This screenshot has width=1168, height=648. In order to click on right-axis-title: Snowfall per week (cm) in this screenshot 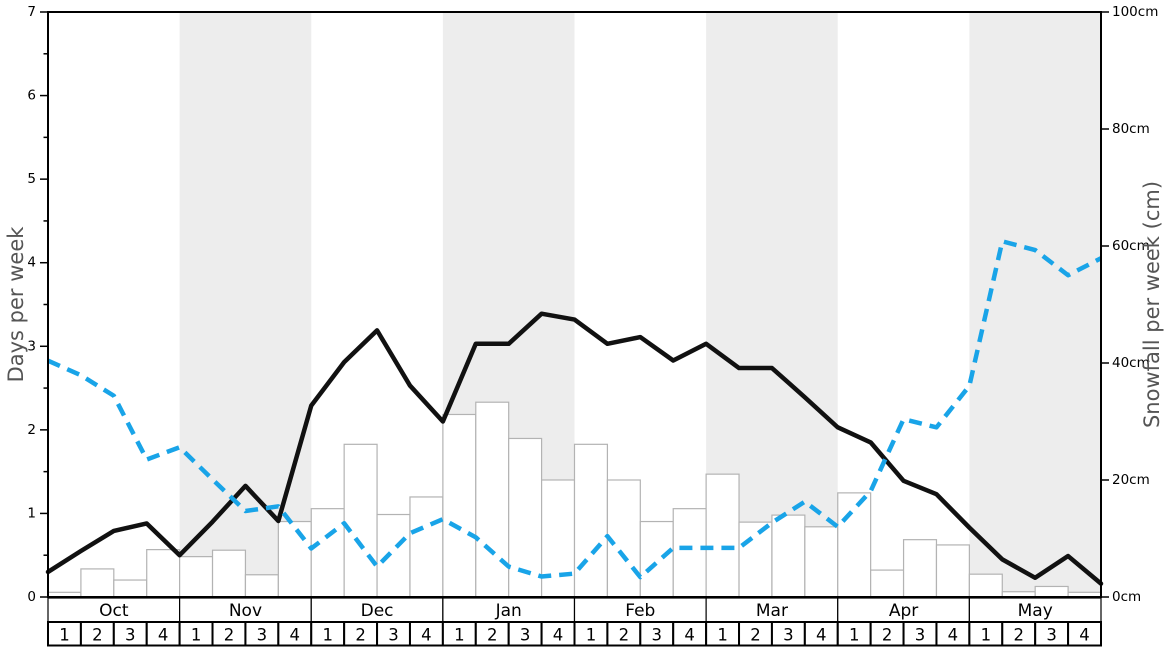, I will do `click(1152, 304)`.